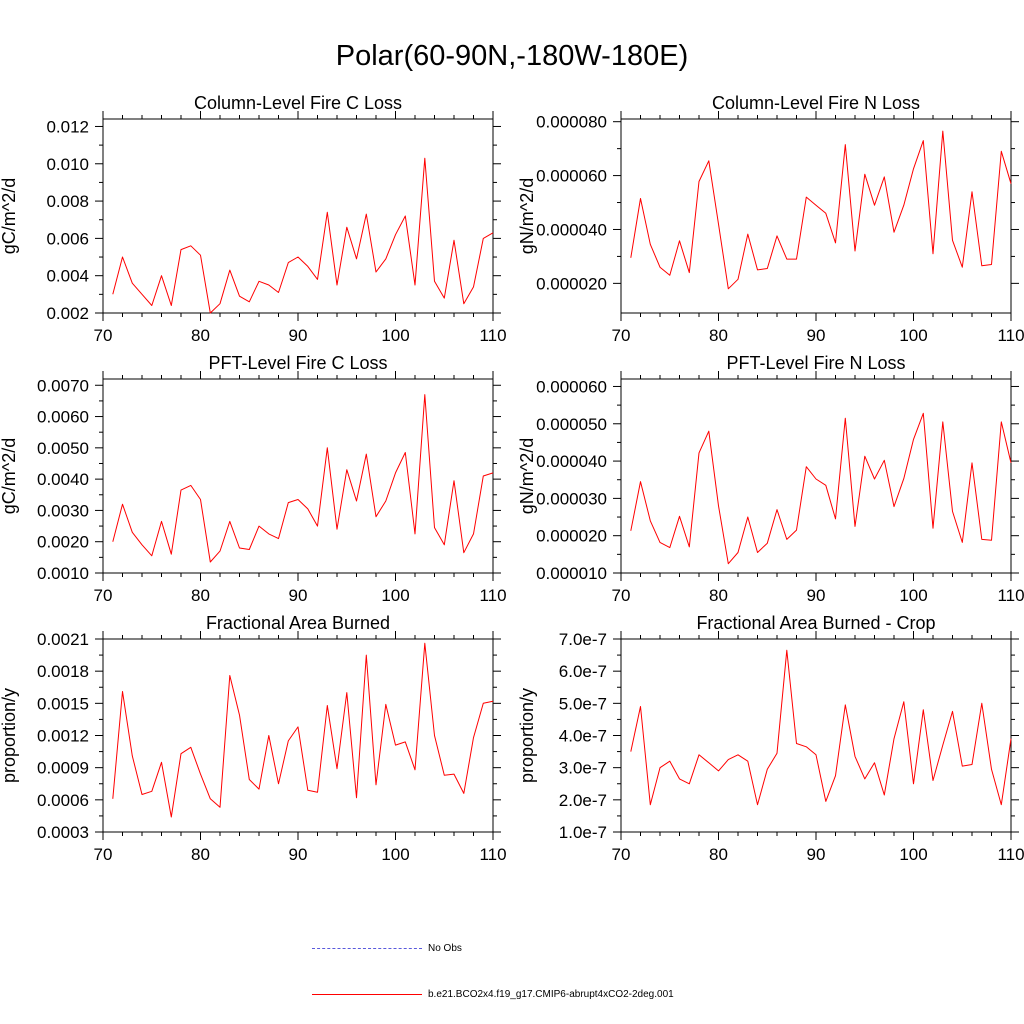 The image size is (1024, 1024). What do you see at coordinates (67, 201) in the screenshot?
I see `y-tick-label: 0.008` at bounding box center [67, 201].